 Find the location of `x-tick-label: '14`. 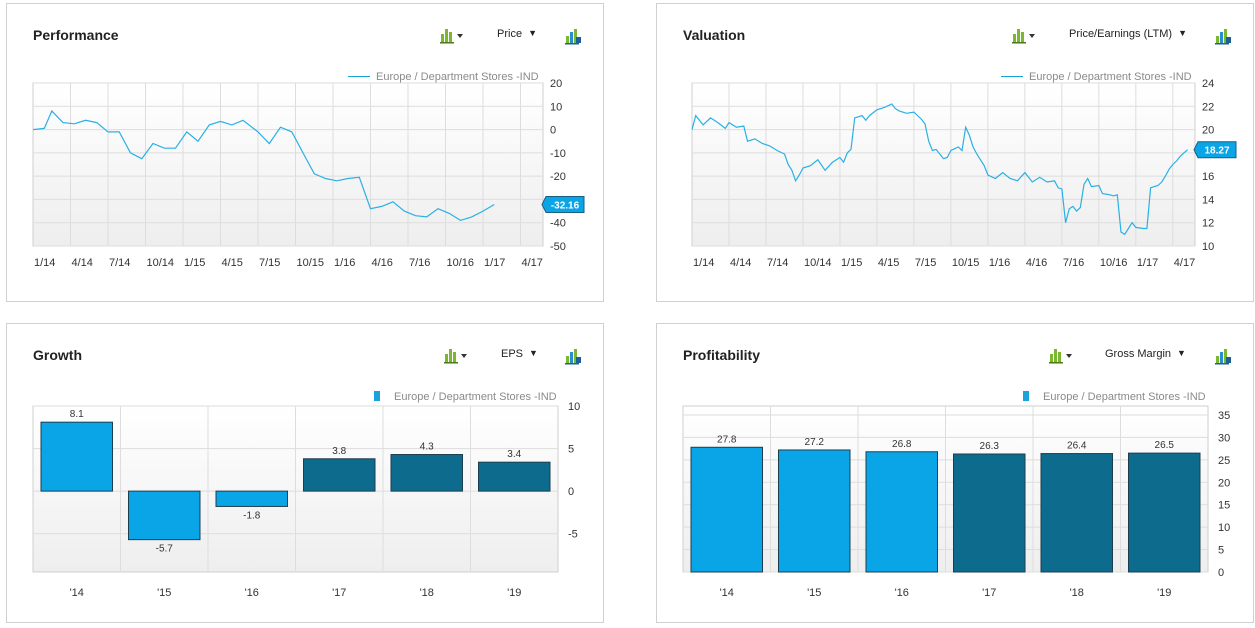

x-tick-label: '14 is located at coordinates (77, 593).